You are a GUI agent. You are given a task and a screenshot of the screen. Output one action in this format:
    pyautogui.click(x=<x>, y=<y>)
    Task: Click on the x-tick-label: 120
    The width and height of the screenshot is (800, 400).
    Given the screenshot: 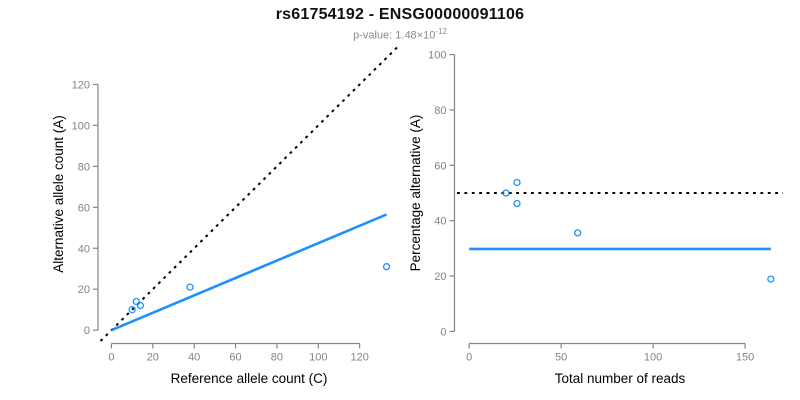 What is the action you would take?
    pyautogui.click(x=359, y=358)
    